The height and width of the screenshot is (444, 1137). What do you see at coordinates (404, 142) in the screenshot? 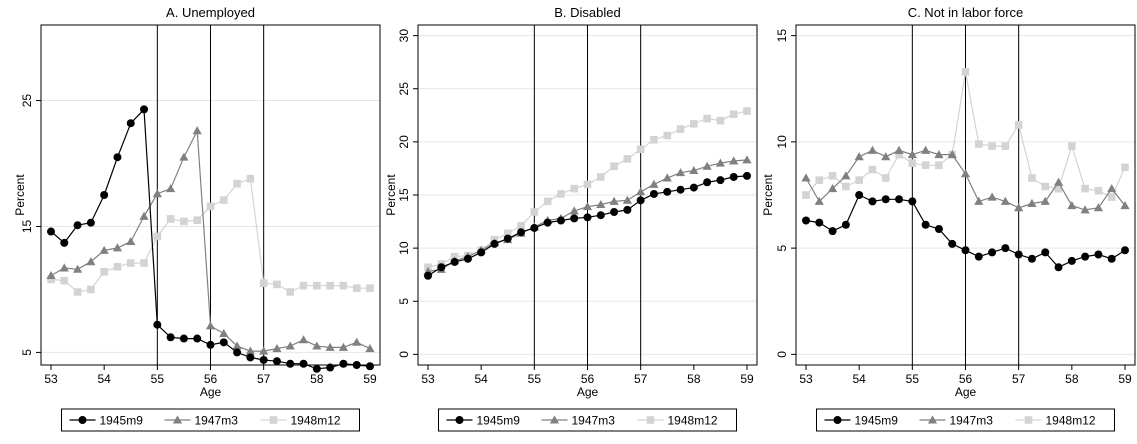
I see `y-tick-label: 20` at bounding box center [404, 142].